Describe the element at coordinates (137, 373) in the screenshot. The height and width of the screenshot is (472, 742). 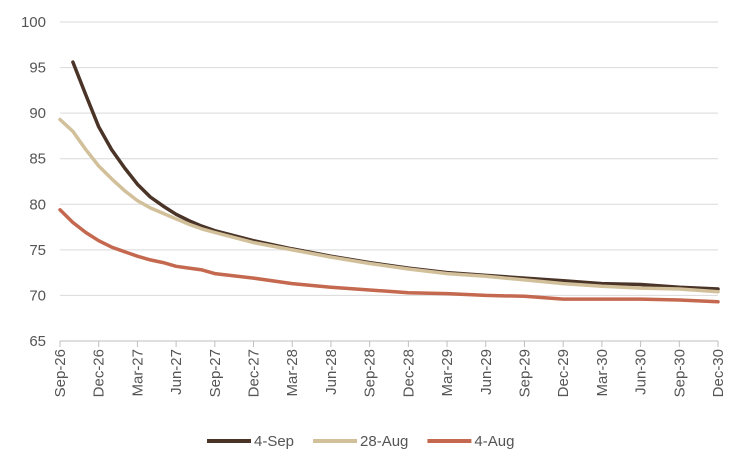
I see `x-tick-label: Mar-27` at that location.